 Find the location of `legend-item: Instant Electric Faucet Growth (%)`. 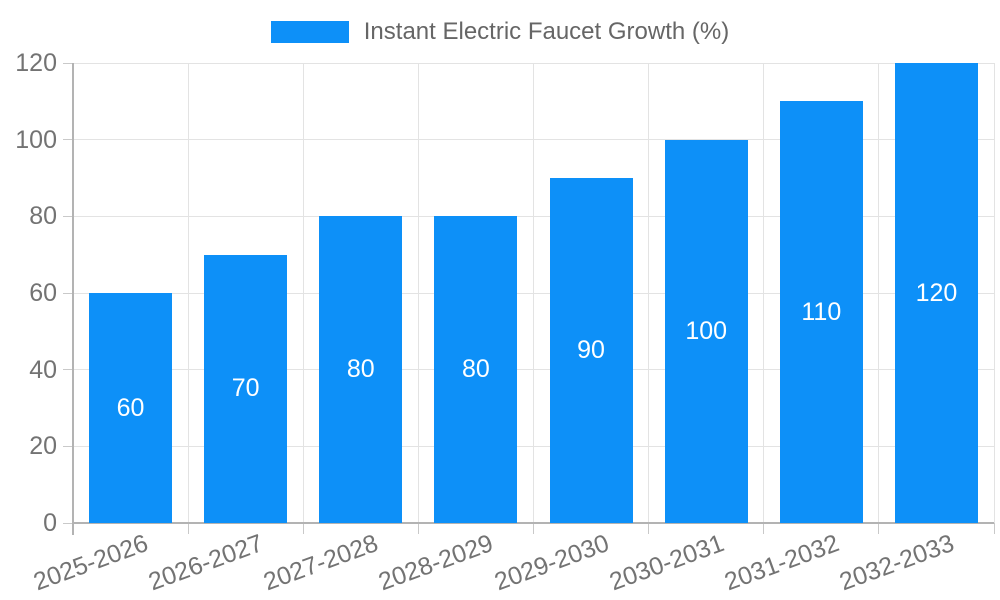

legend-item: Instant Electric Faucet Growth (%) is located at coordinates (500, 32).